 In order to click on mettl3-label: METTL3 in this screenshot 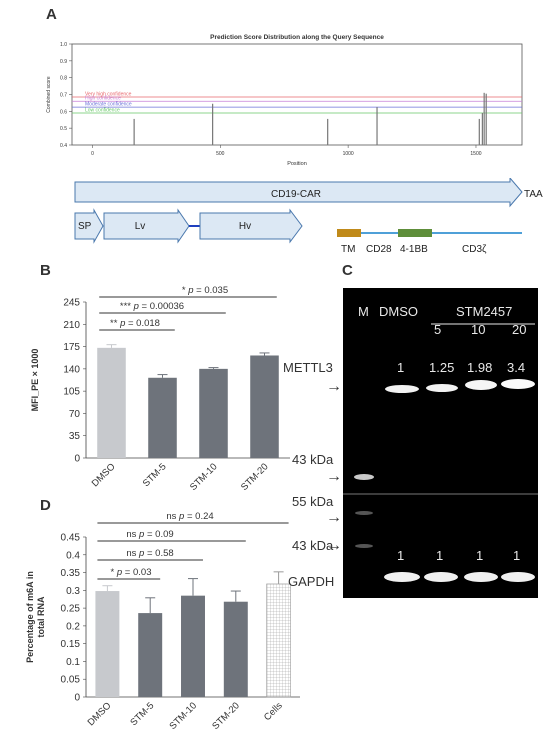, I will do `click(308, 367)`.